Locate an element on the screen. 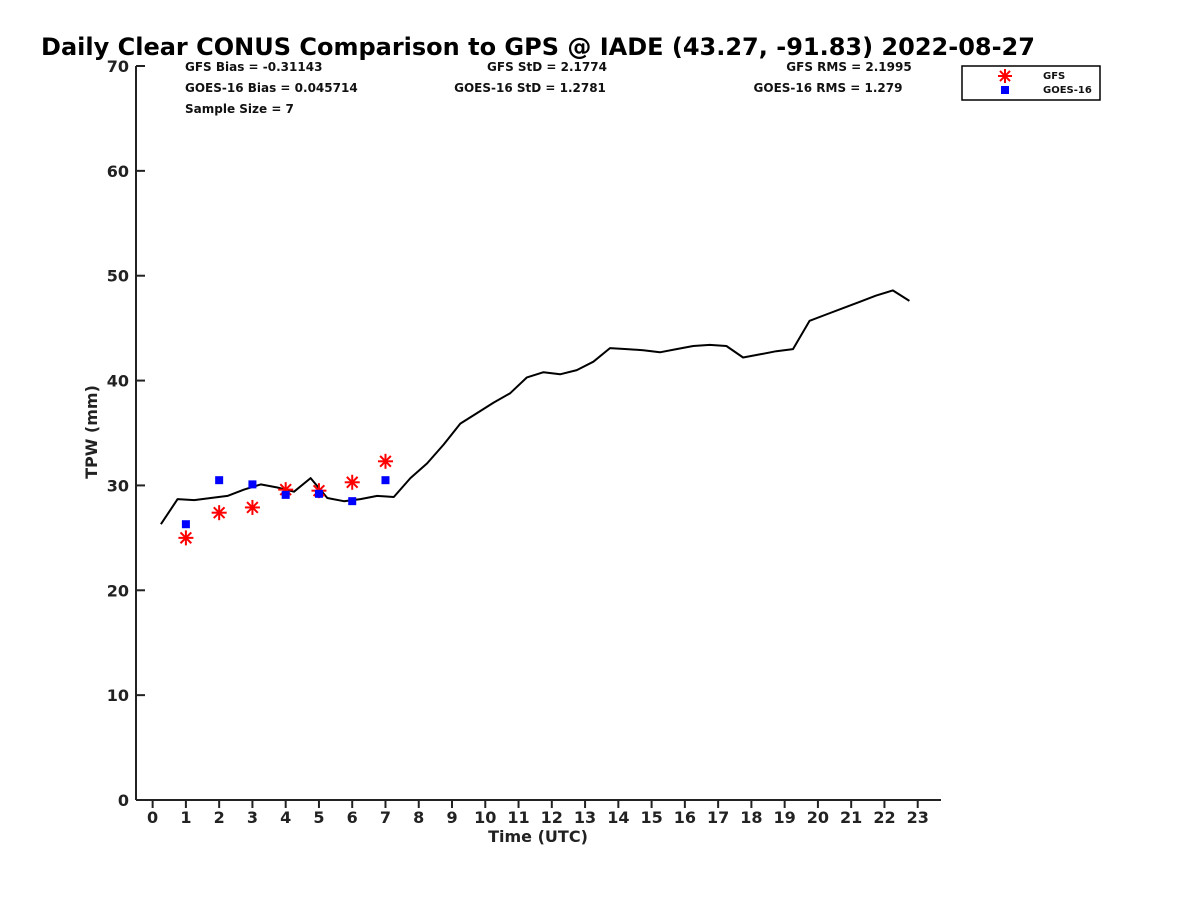 Image resolution: width=1200 pixels, height=900 pixels. y-tick-label: 40 is located at coordinates (118, 381).